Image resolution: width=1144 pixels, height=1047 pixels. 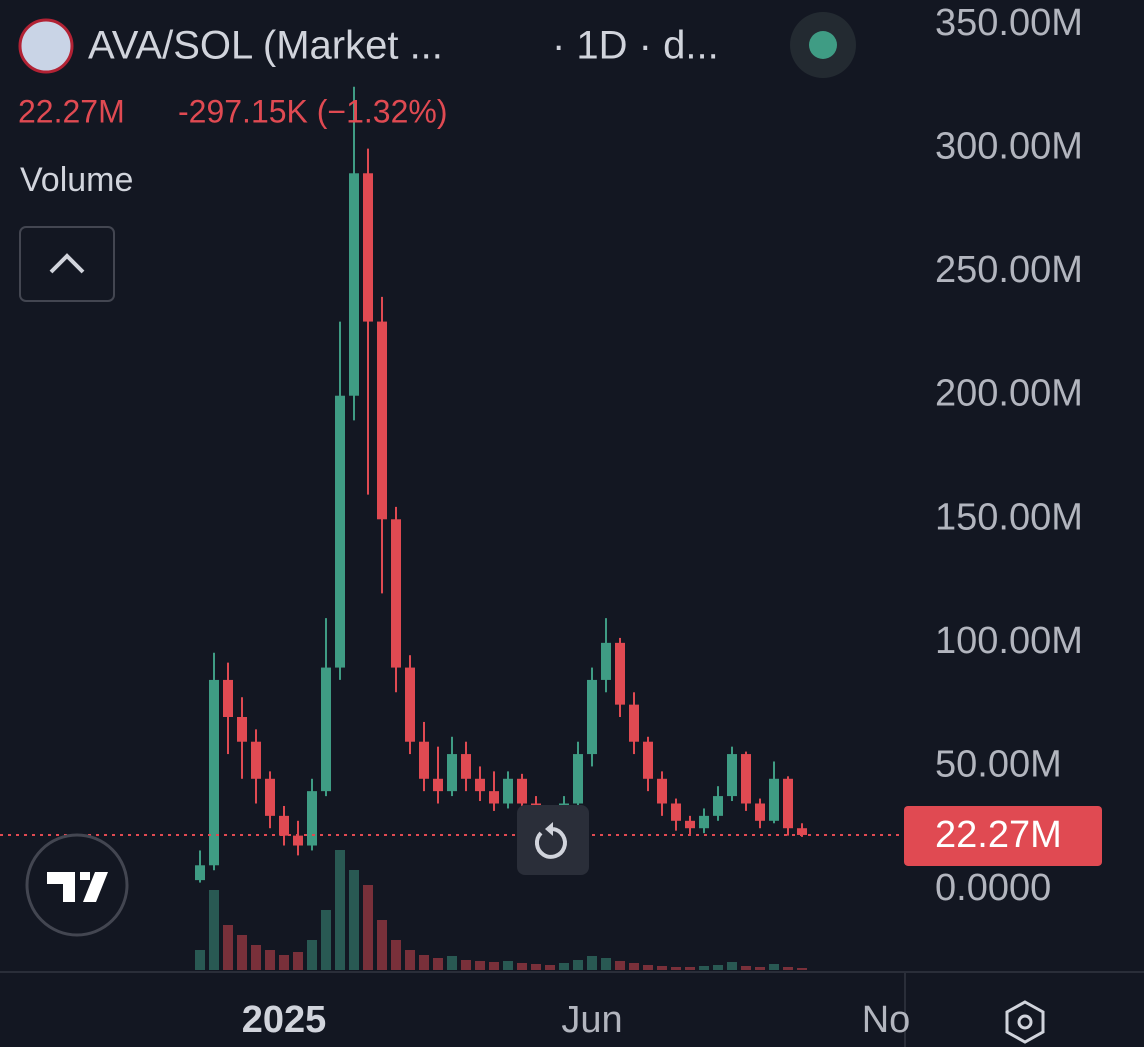 I want to click on settings-button, so click(x=1025, y=1022).